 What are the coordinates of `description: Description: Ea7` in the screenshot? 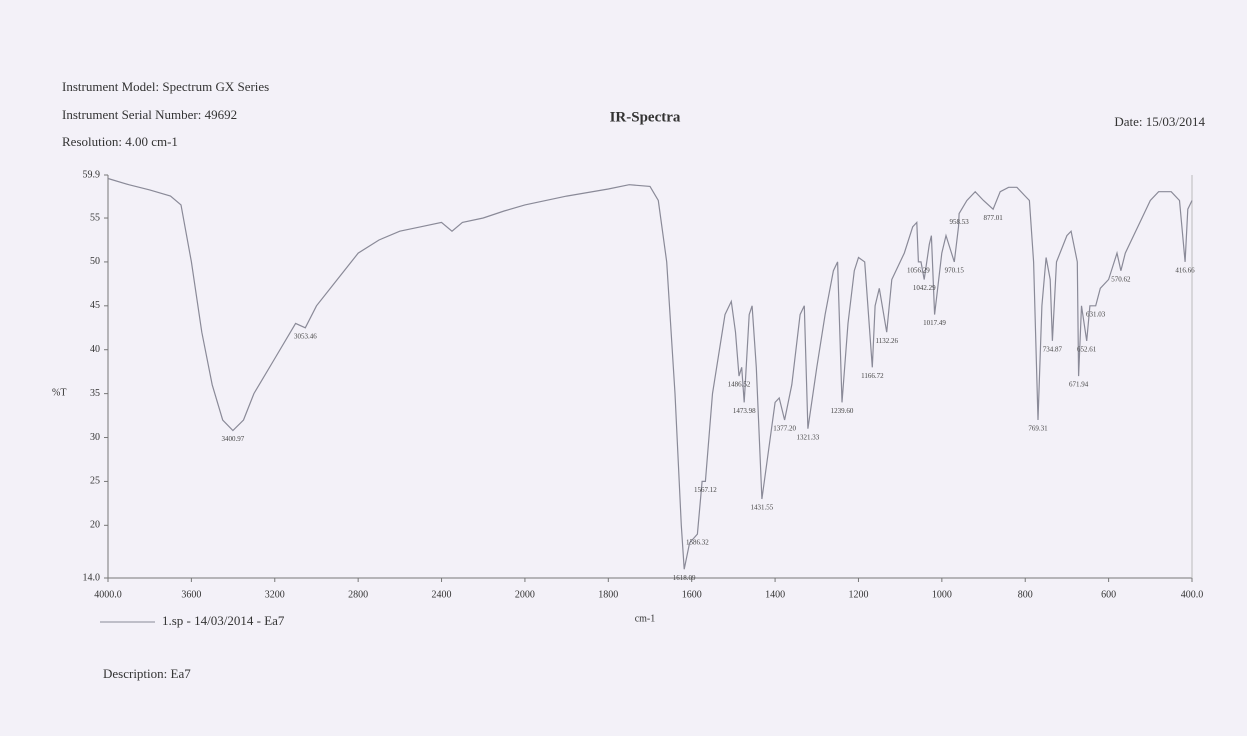 It's located at (147, 673).